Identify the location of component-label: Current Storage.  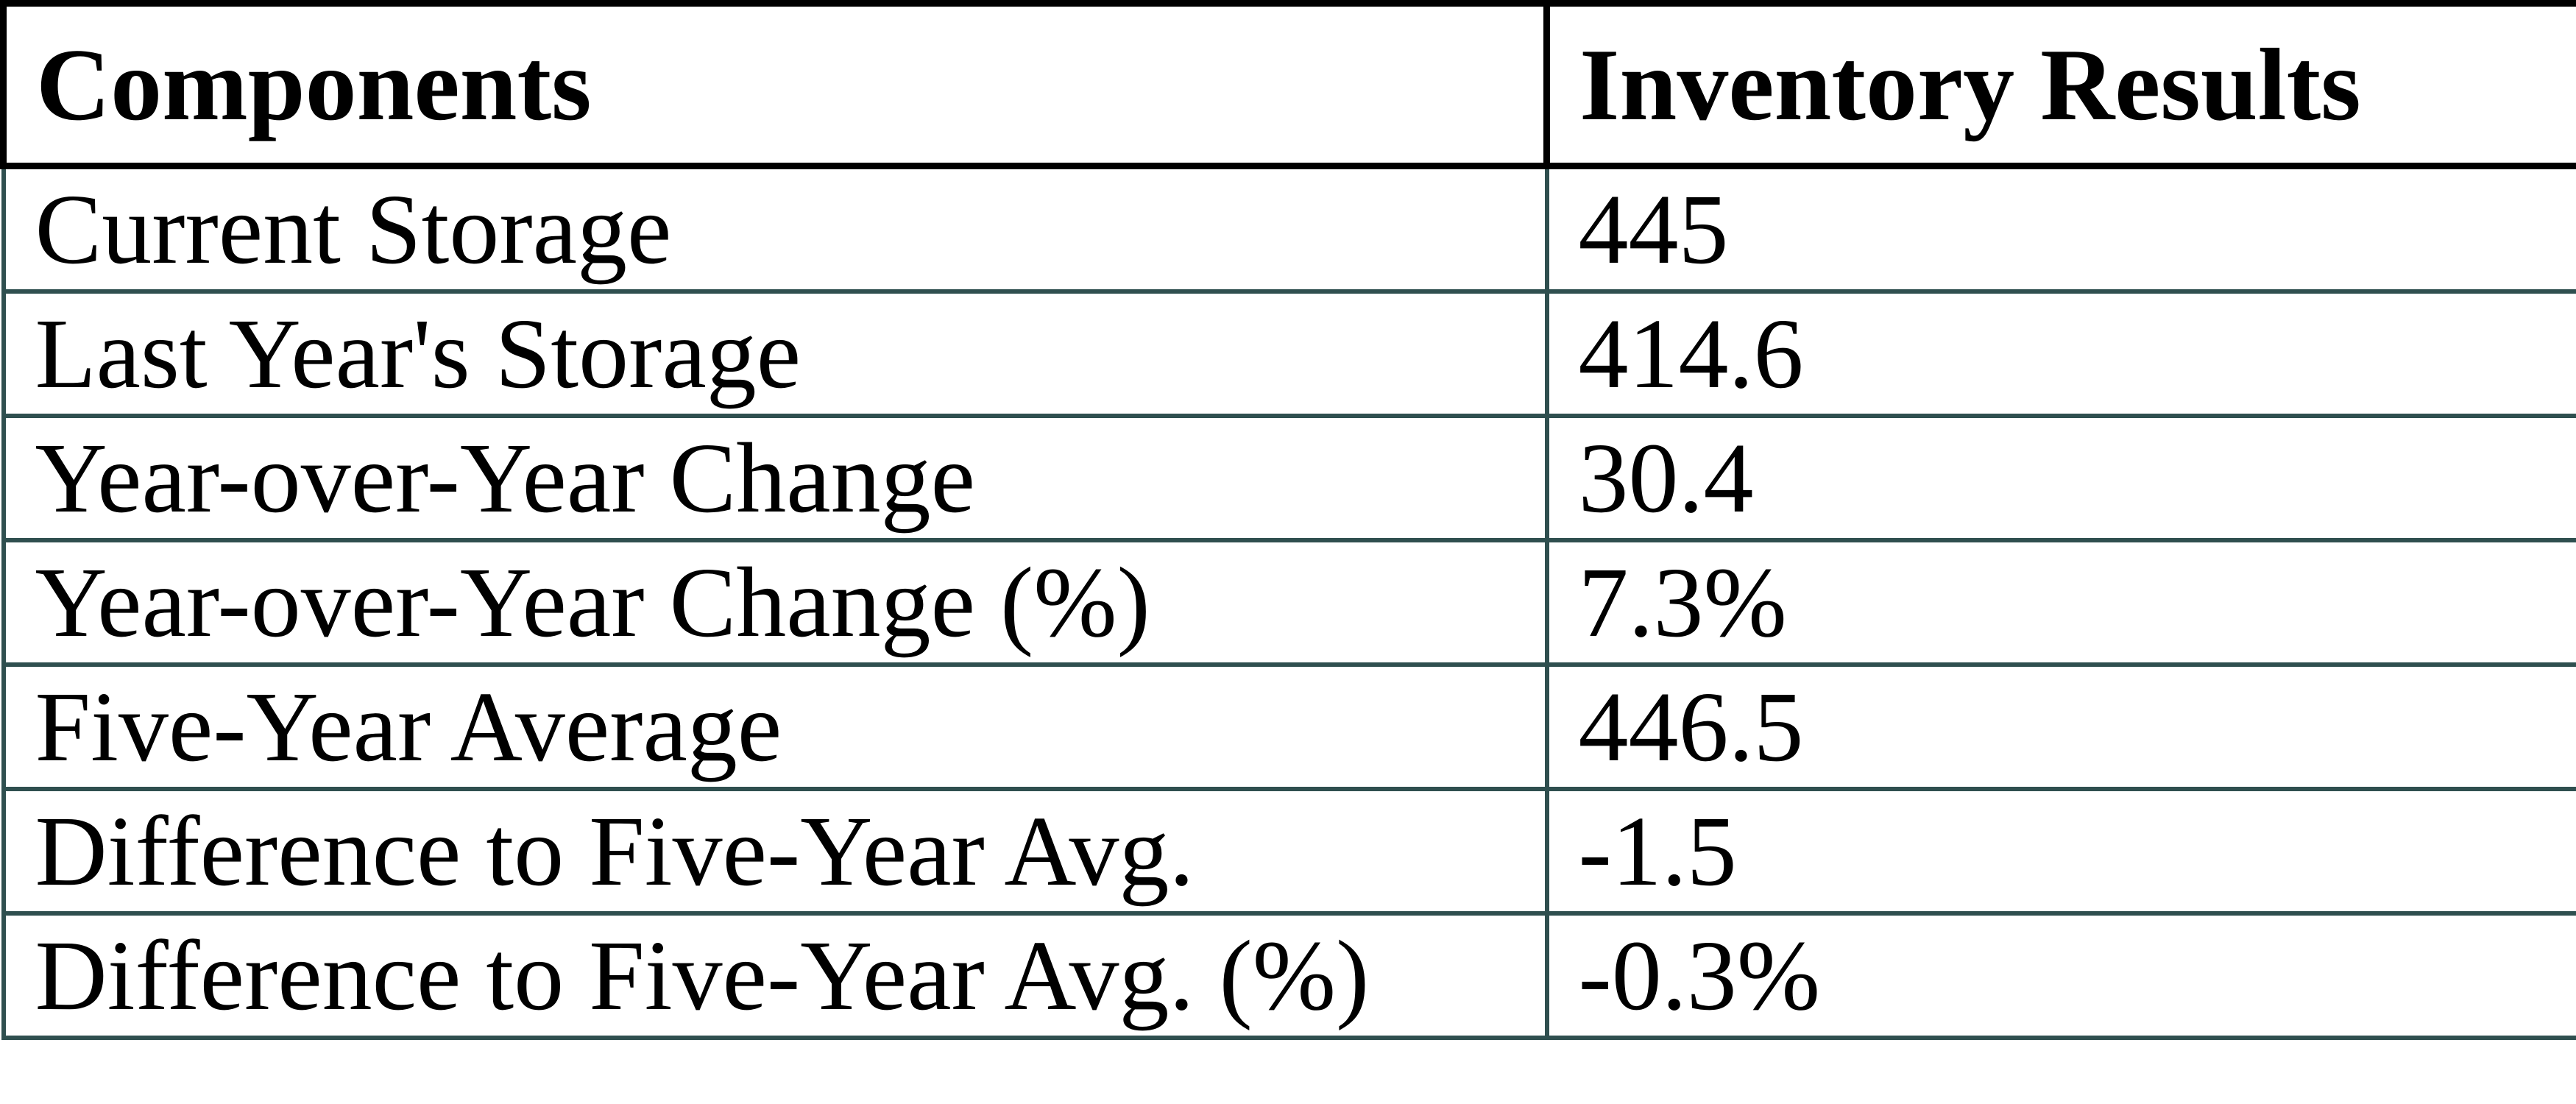
(353, 229).